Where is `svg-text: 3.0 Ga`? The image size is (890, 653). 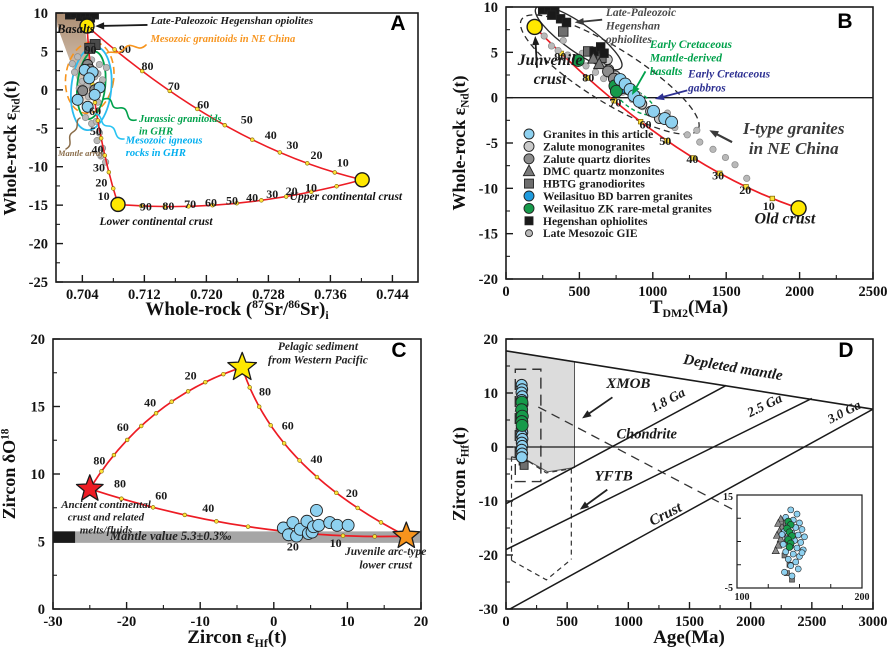
svg-text: 3.0 Ga is located at coordinates (844, 412).